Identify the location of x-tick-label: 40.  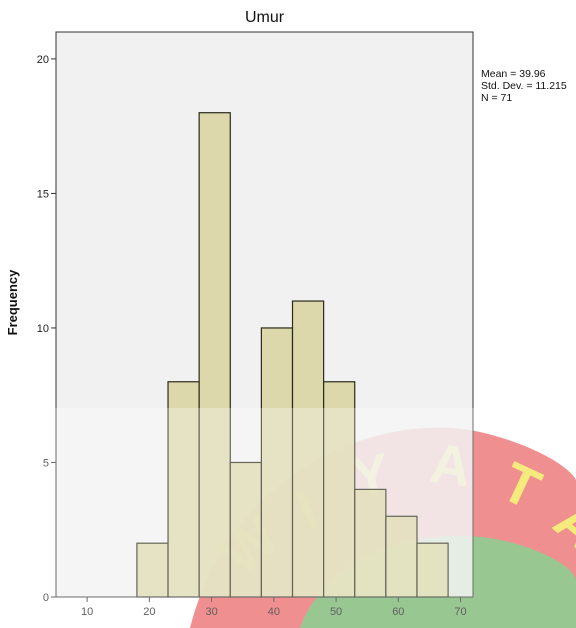
(274, 612).